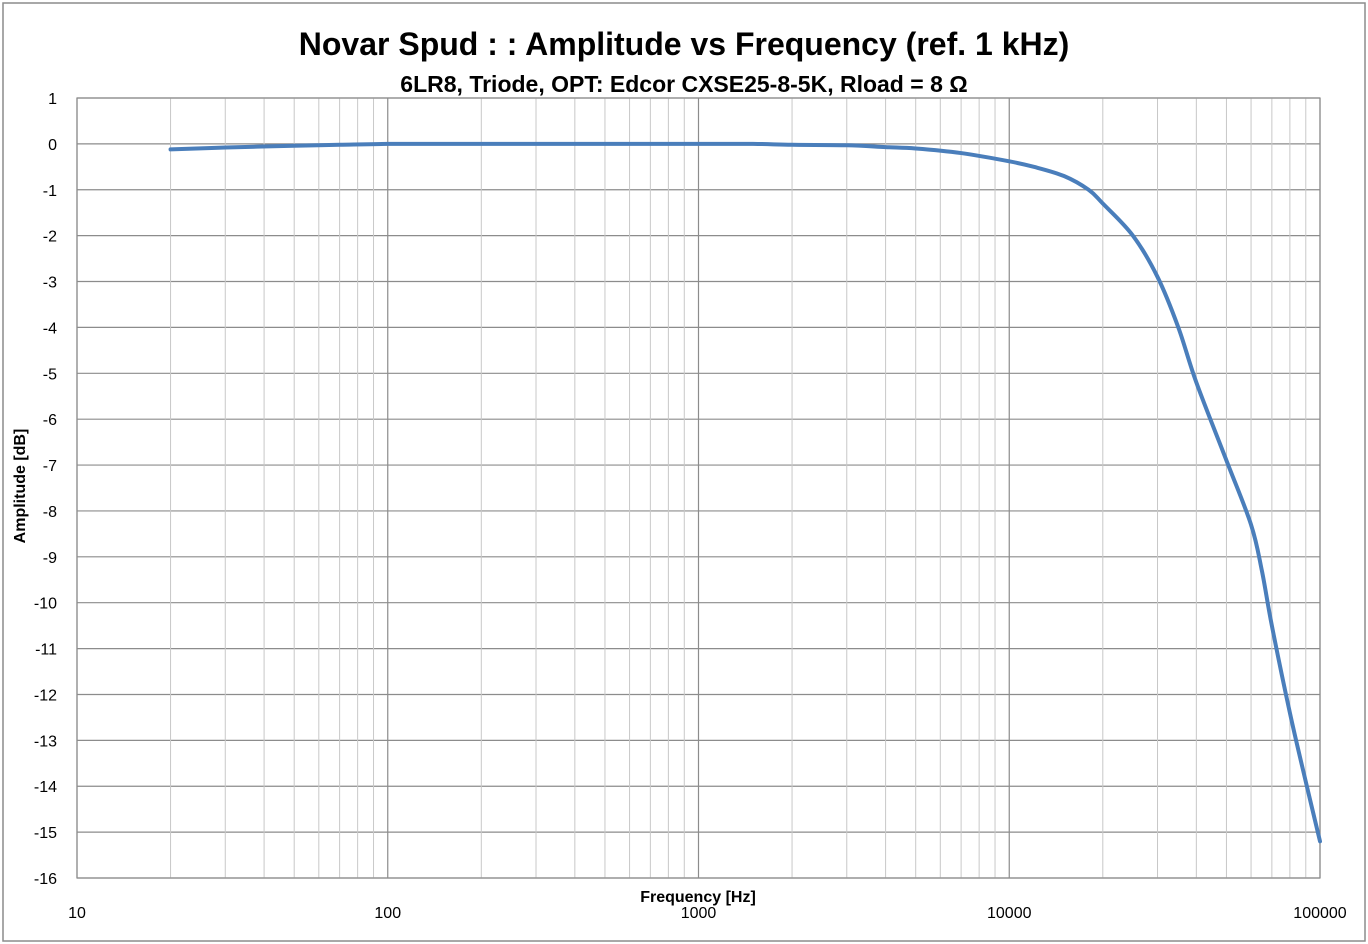  Describe the element at coordinates (50, 374) in the screenshot. I see `y-tick-label: -5` at that location.